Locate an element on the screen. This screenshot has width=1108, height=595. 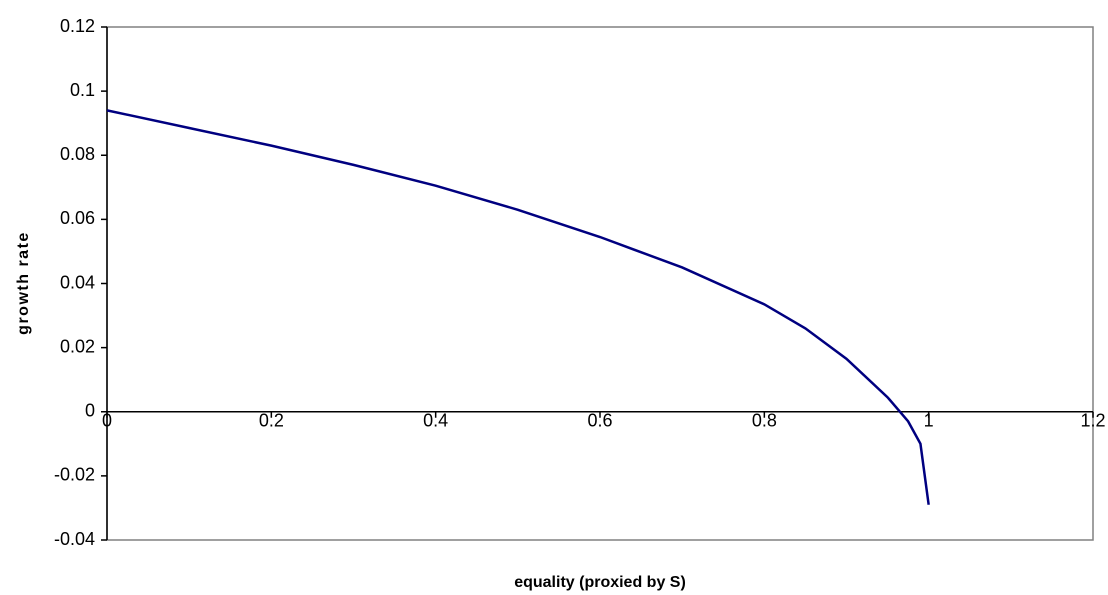
x-tick-label: 0 is located at coordinates (107, 421).